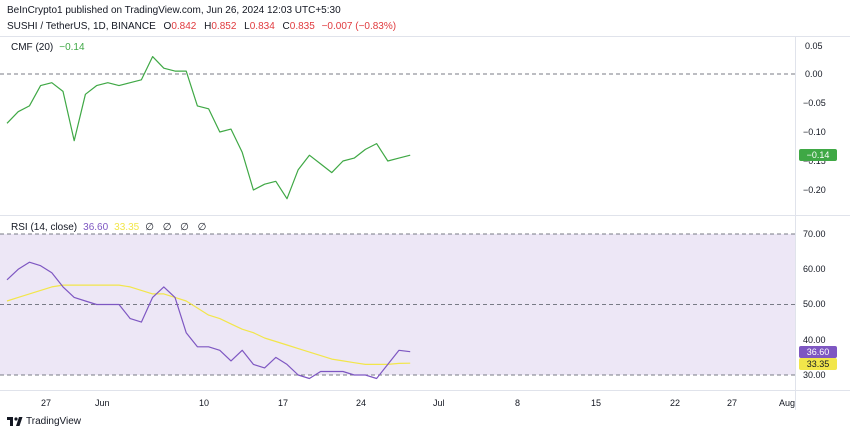  I want to click on cmf-y-tick: −0.15, so click(814, 161).